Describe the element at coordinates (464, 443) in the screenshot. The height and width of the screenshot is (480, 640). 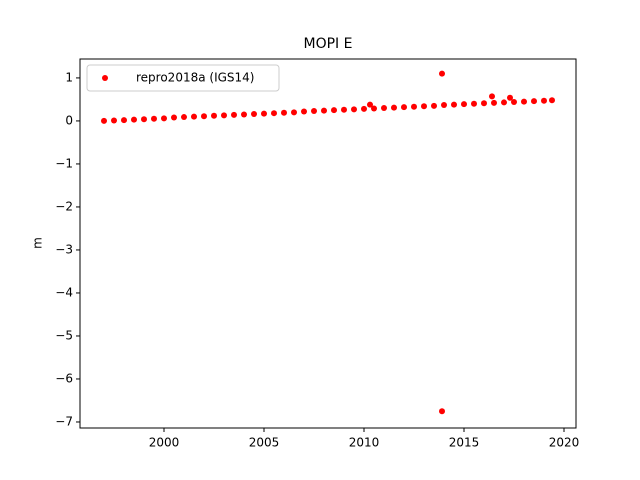
I see `x-tick-label: 2015` at that location.